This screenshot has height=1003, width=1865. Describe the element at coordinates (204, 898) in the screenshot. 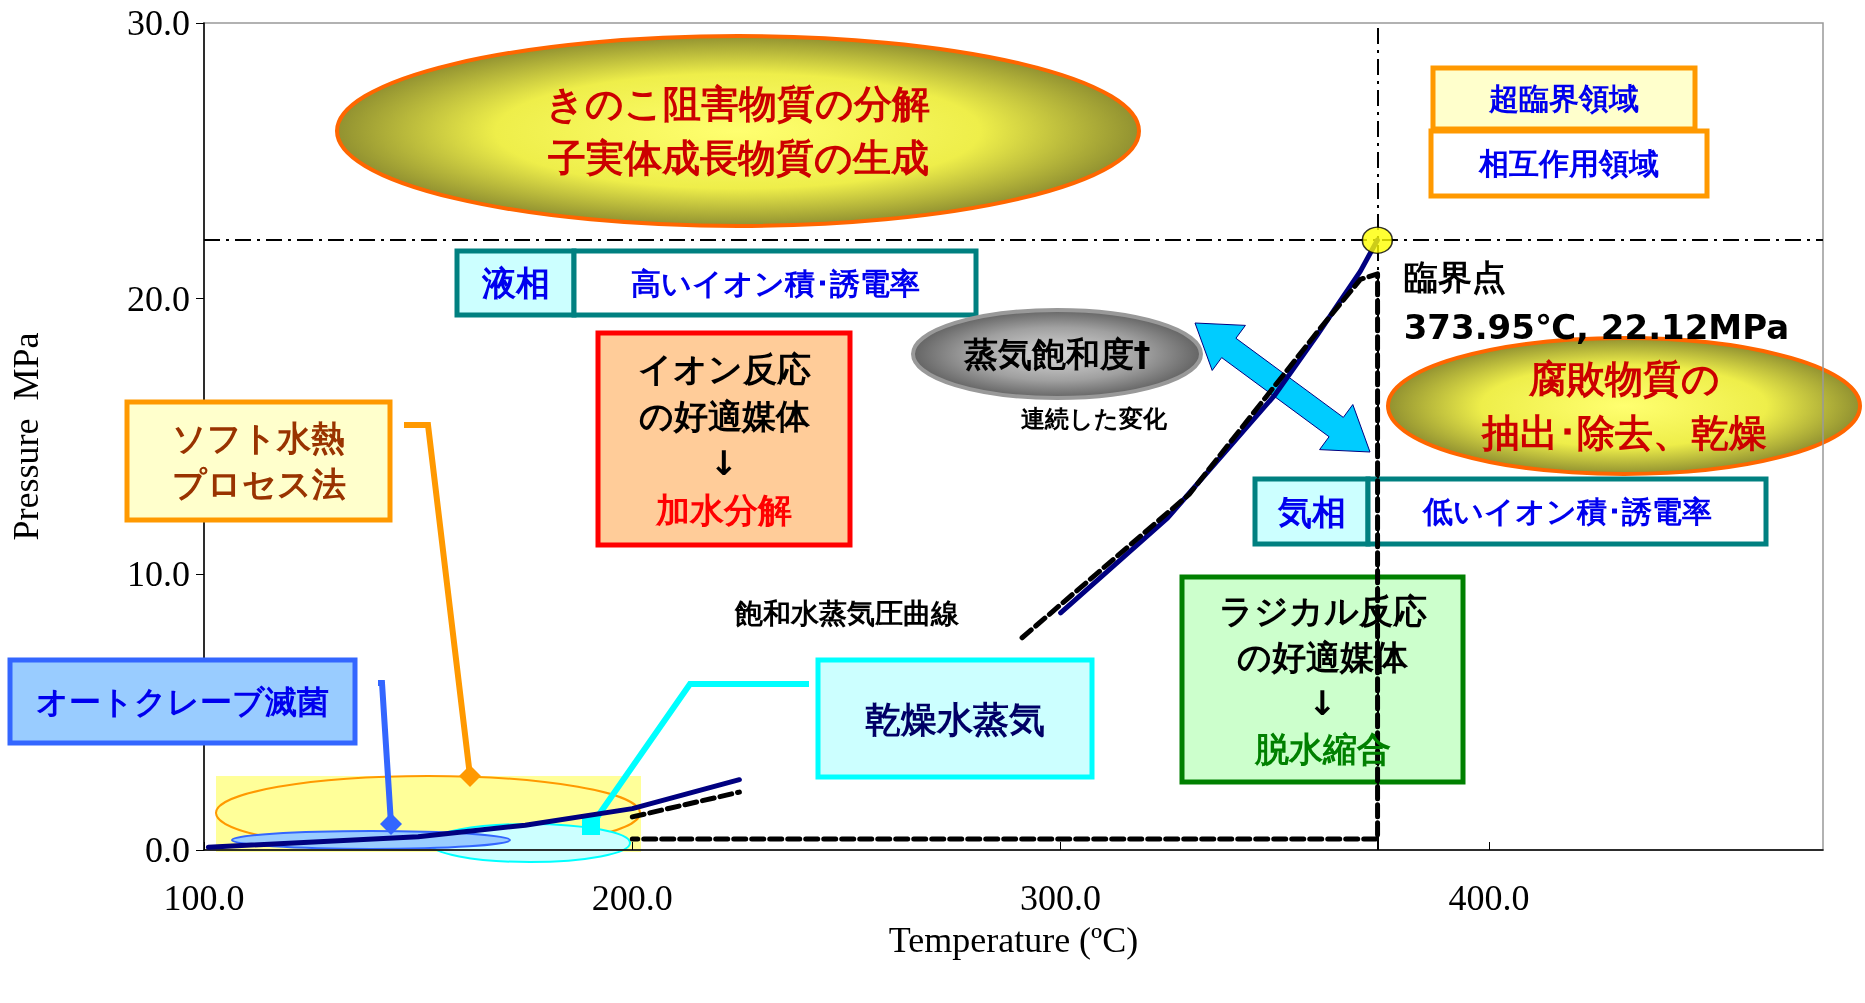

I see `x-tick-label: 100.0` at that location.